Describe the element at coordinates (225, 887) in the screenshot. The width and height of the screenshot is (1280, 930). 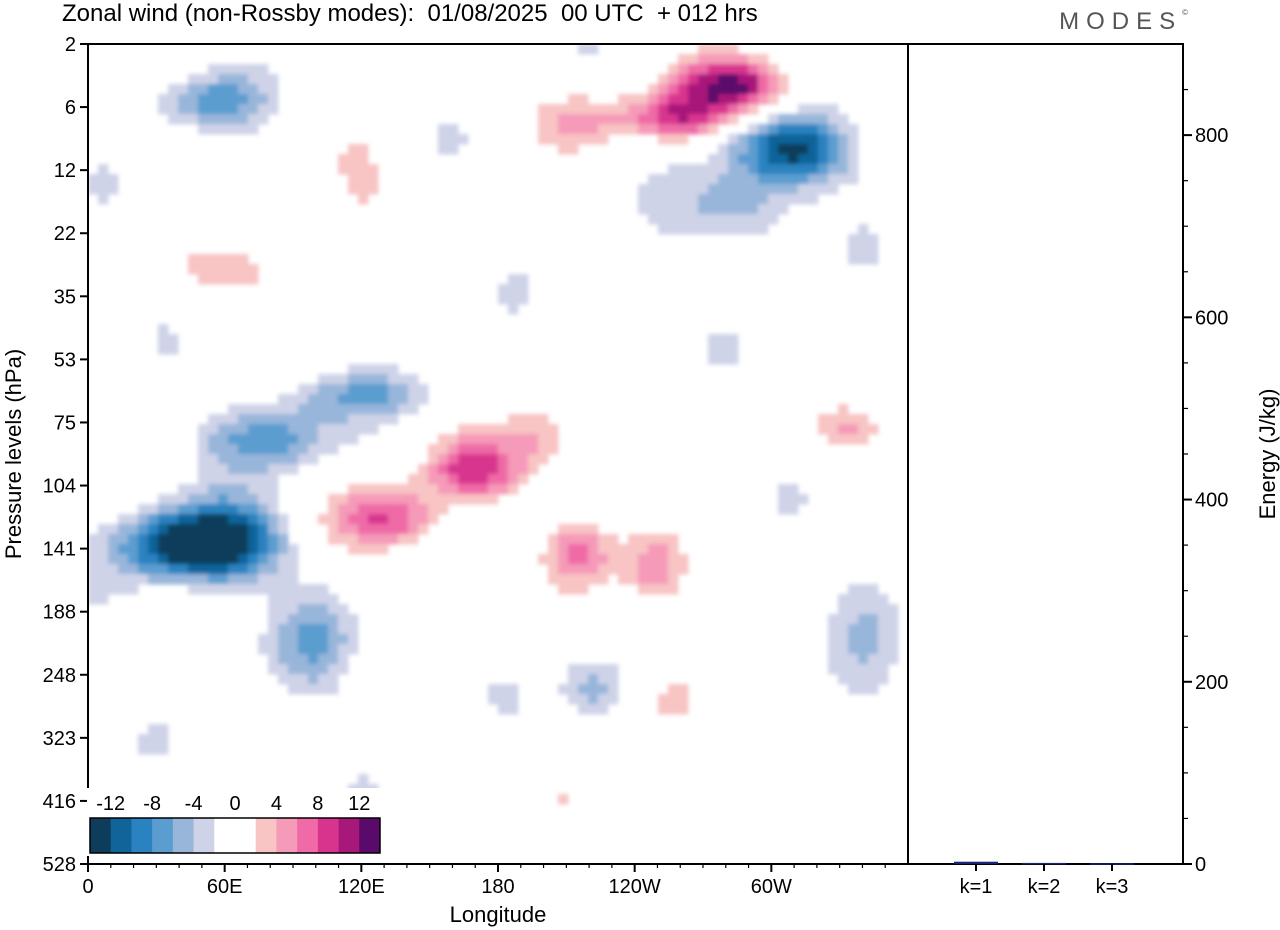
I see `x-tick-label: 60E` at that location.